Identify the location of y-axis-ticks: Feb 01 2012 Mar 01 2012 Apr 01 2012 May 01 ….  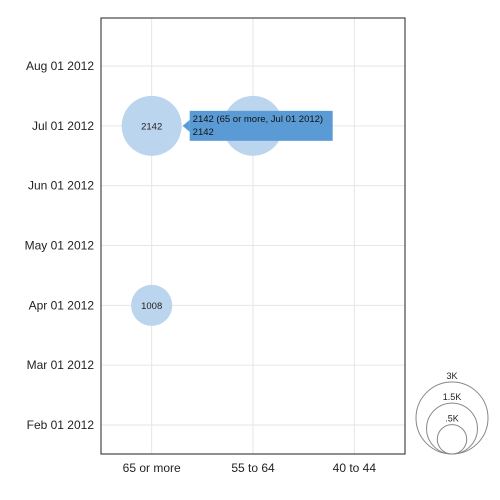
(60, 245).